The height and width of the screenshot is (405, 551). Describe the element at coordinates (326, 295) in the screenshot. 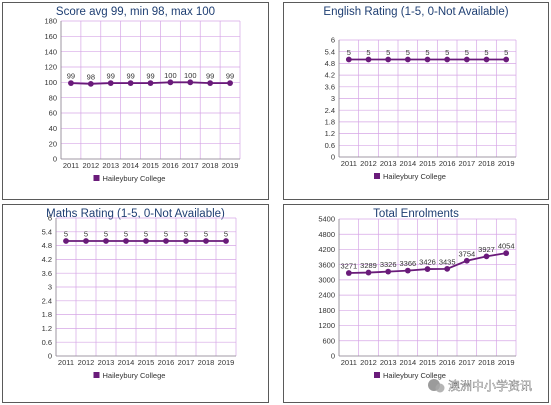

I see `y-tick-label: 2400` at that location.